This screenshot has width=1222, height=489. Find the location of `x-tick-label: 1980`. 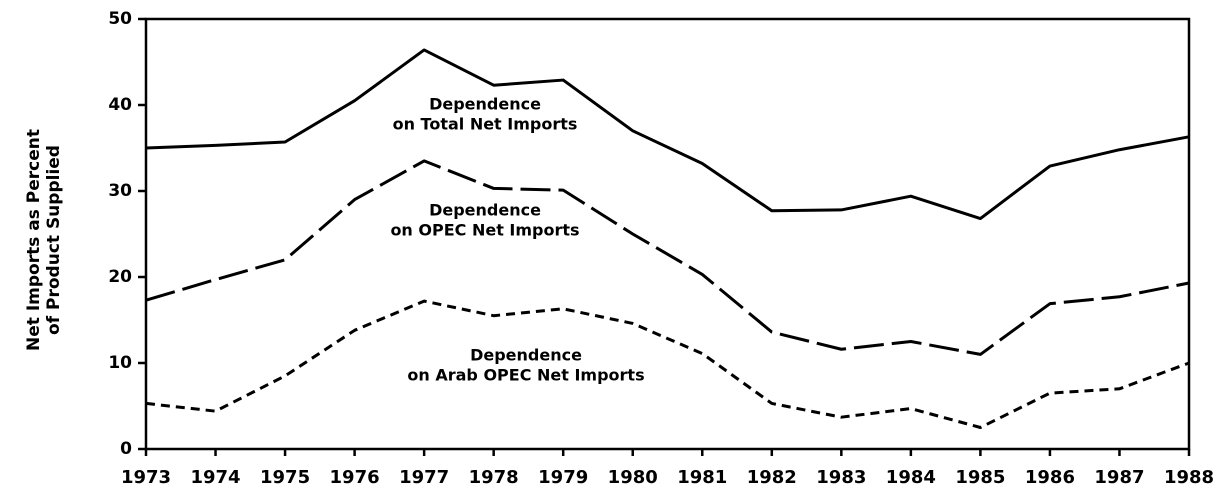

x-tick-label: 1980 is located at coordinates (633, 477).